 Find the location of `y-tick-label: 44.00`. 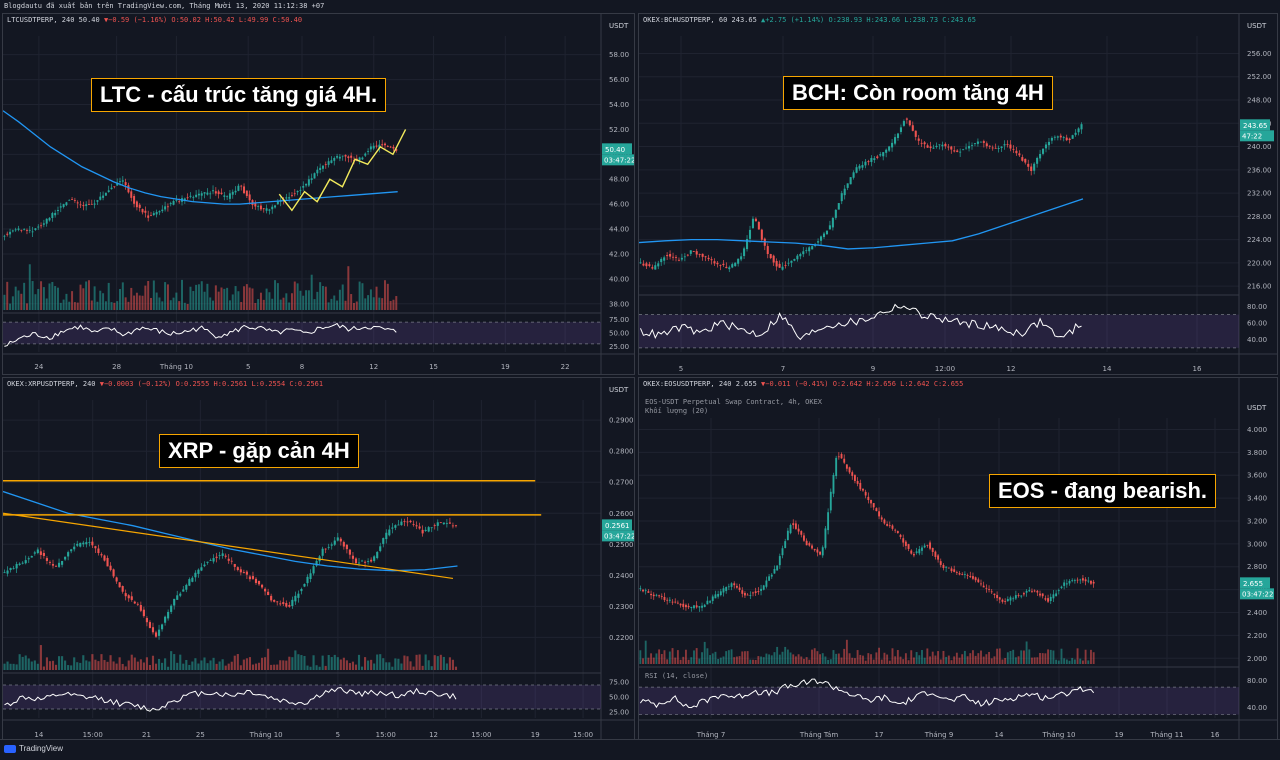

y-tick-label: 44.00 is located at coordinates (619, 230).